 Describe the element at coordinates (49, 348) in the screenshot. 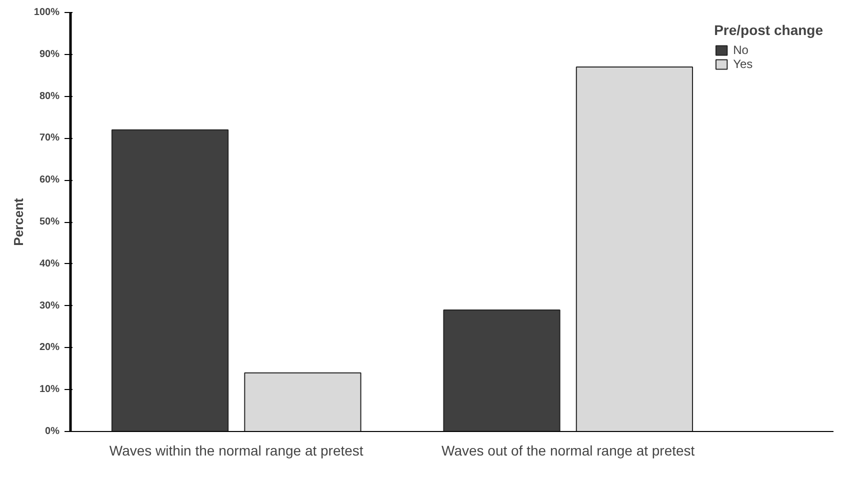

I see `y-tick-label: 20%` at that location.